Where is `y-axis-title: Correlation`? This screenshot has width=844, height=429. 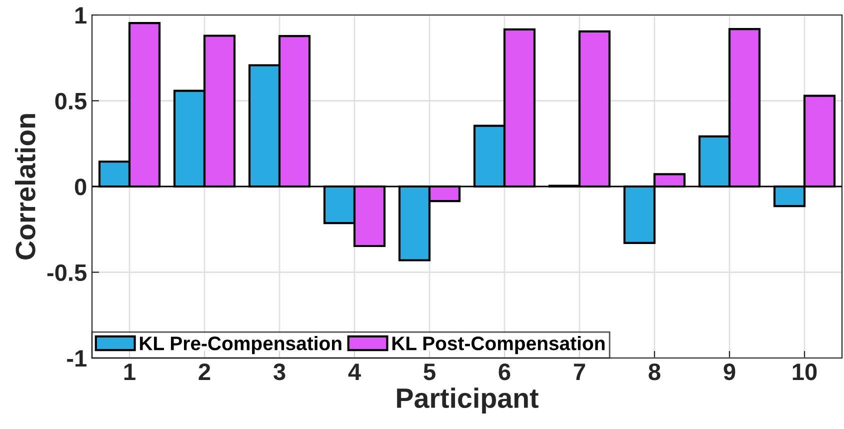
y-axis-title: Correlation is located at coordinates (25, 187).